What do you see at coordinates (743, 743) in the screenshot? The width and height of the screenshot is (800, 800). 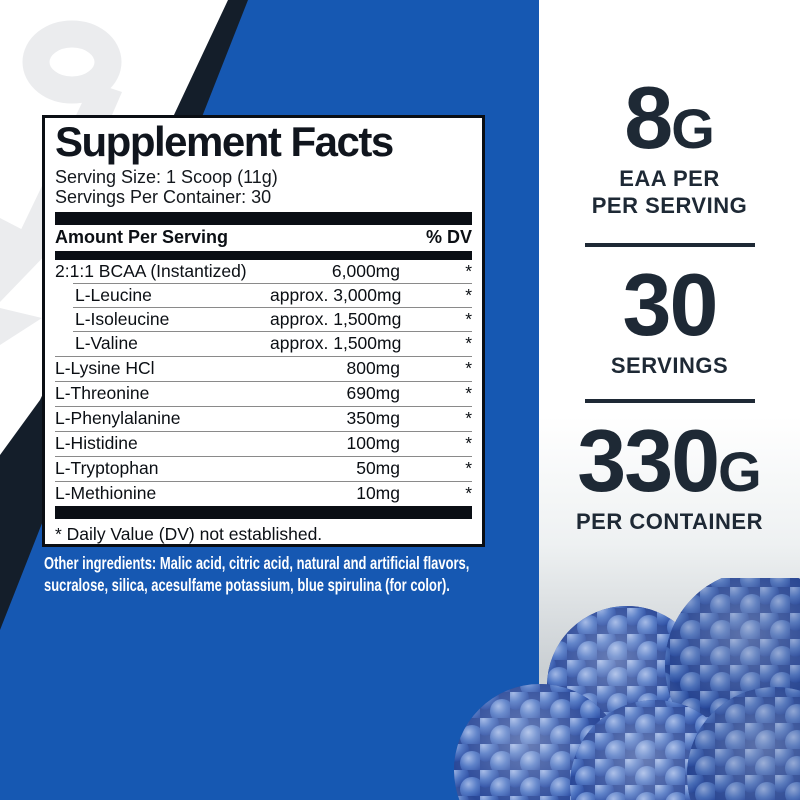 I see `raspberry` at bounding box center [743, 743].